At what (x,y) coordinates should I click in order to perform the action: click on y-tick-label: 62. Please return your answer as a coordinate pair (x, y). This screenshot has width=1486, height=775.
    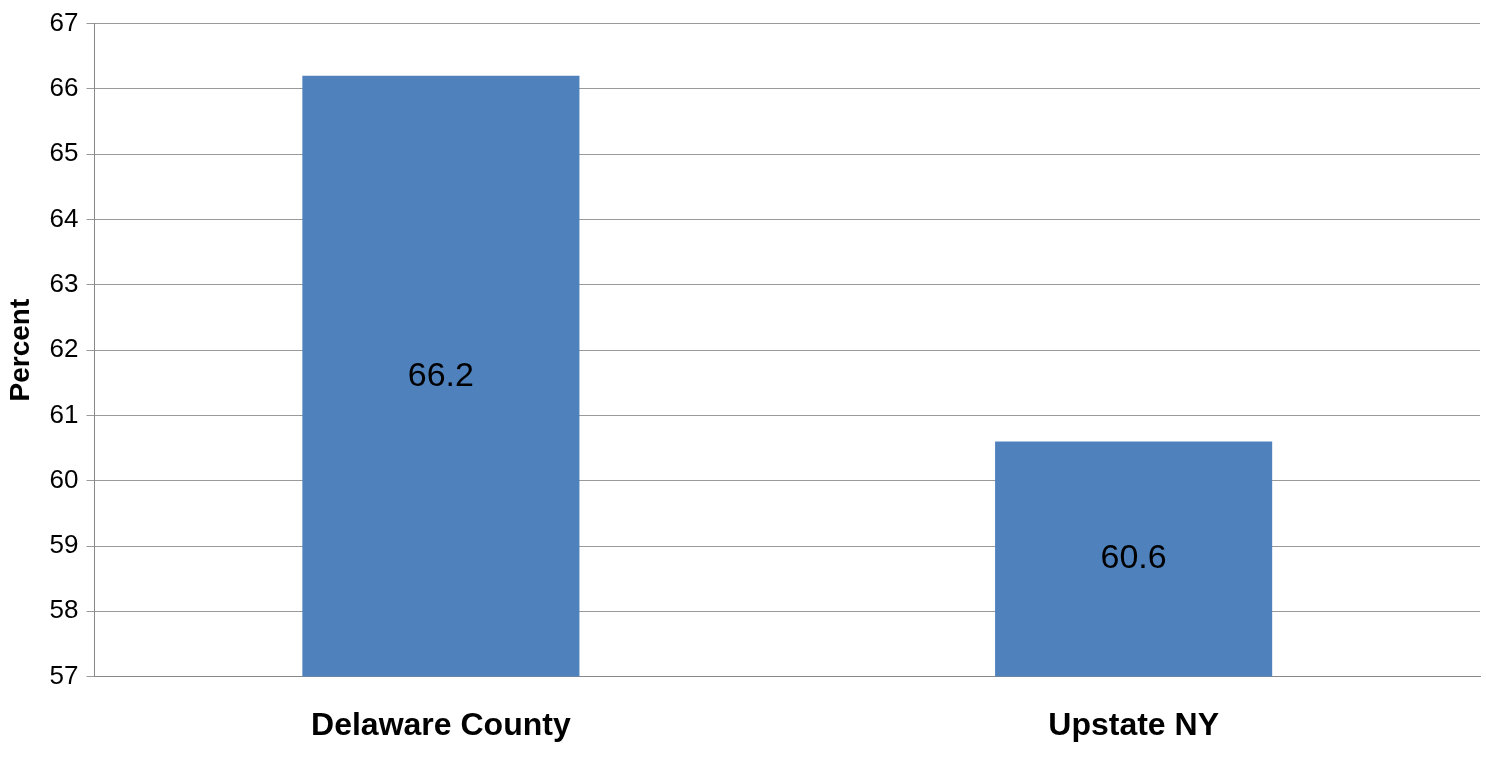
    Looking at the image, I should click on (64, 348).